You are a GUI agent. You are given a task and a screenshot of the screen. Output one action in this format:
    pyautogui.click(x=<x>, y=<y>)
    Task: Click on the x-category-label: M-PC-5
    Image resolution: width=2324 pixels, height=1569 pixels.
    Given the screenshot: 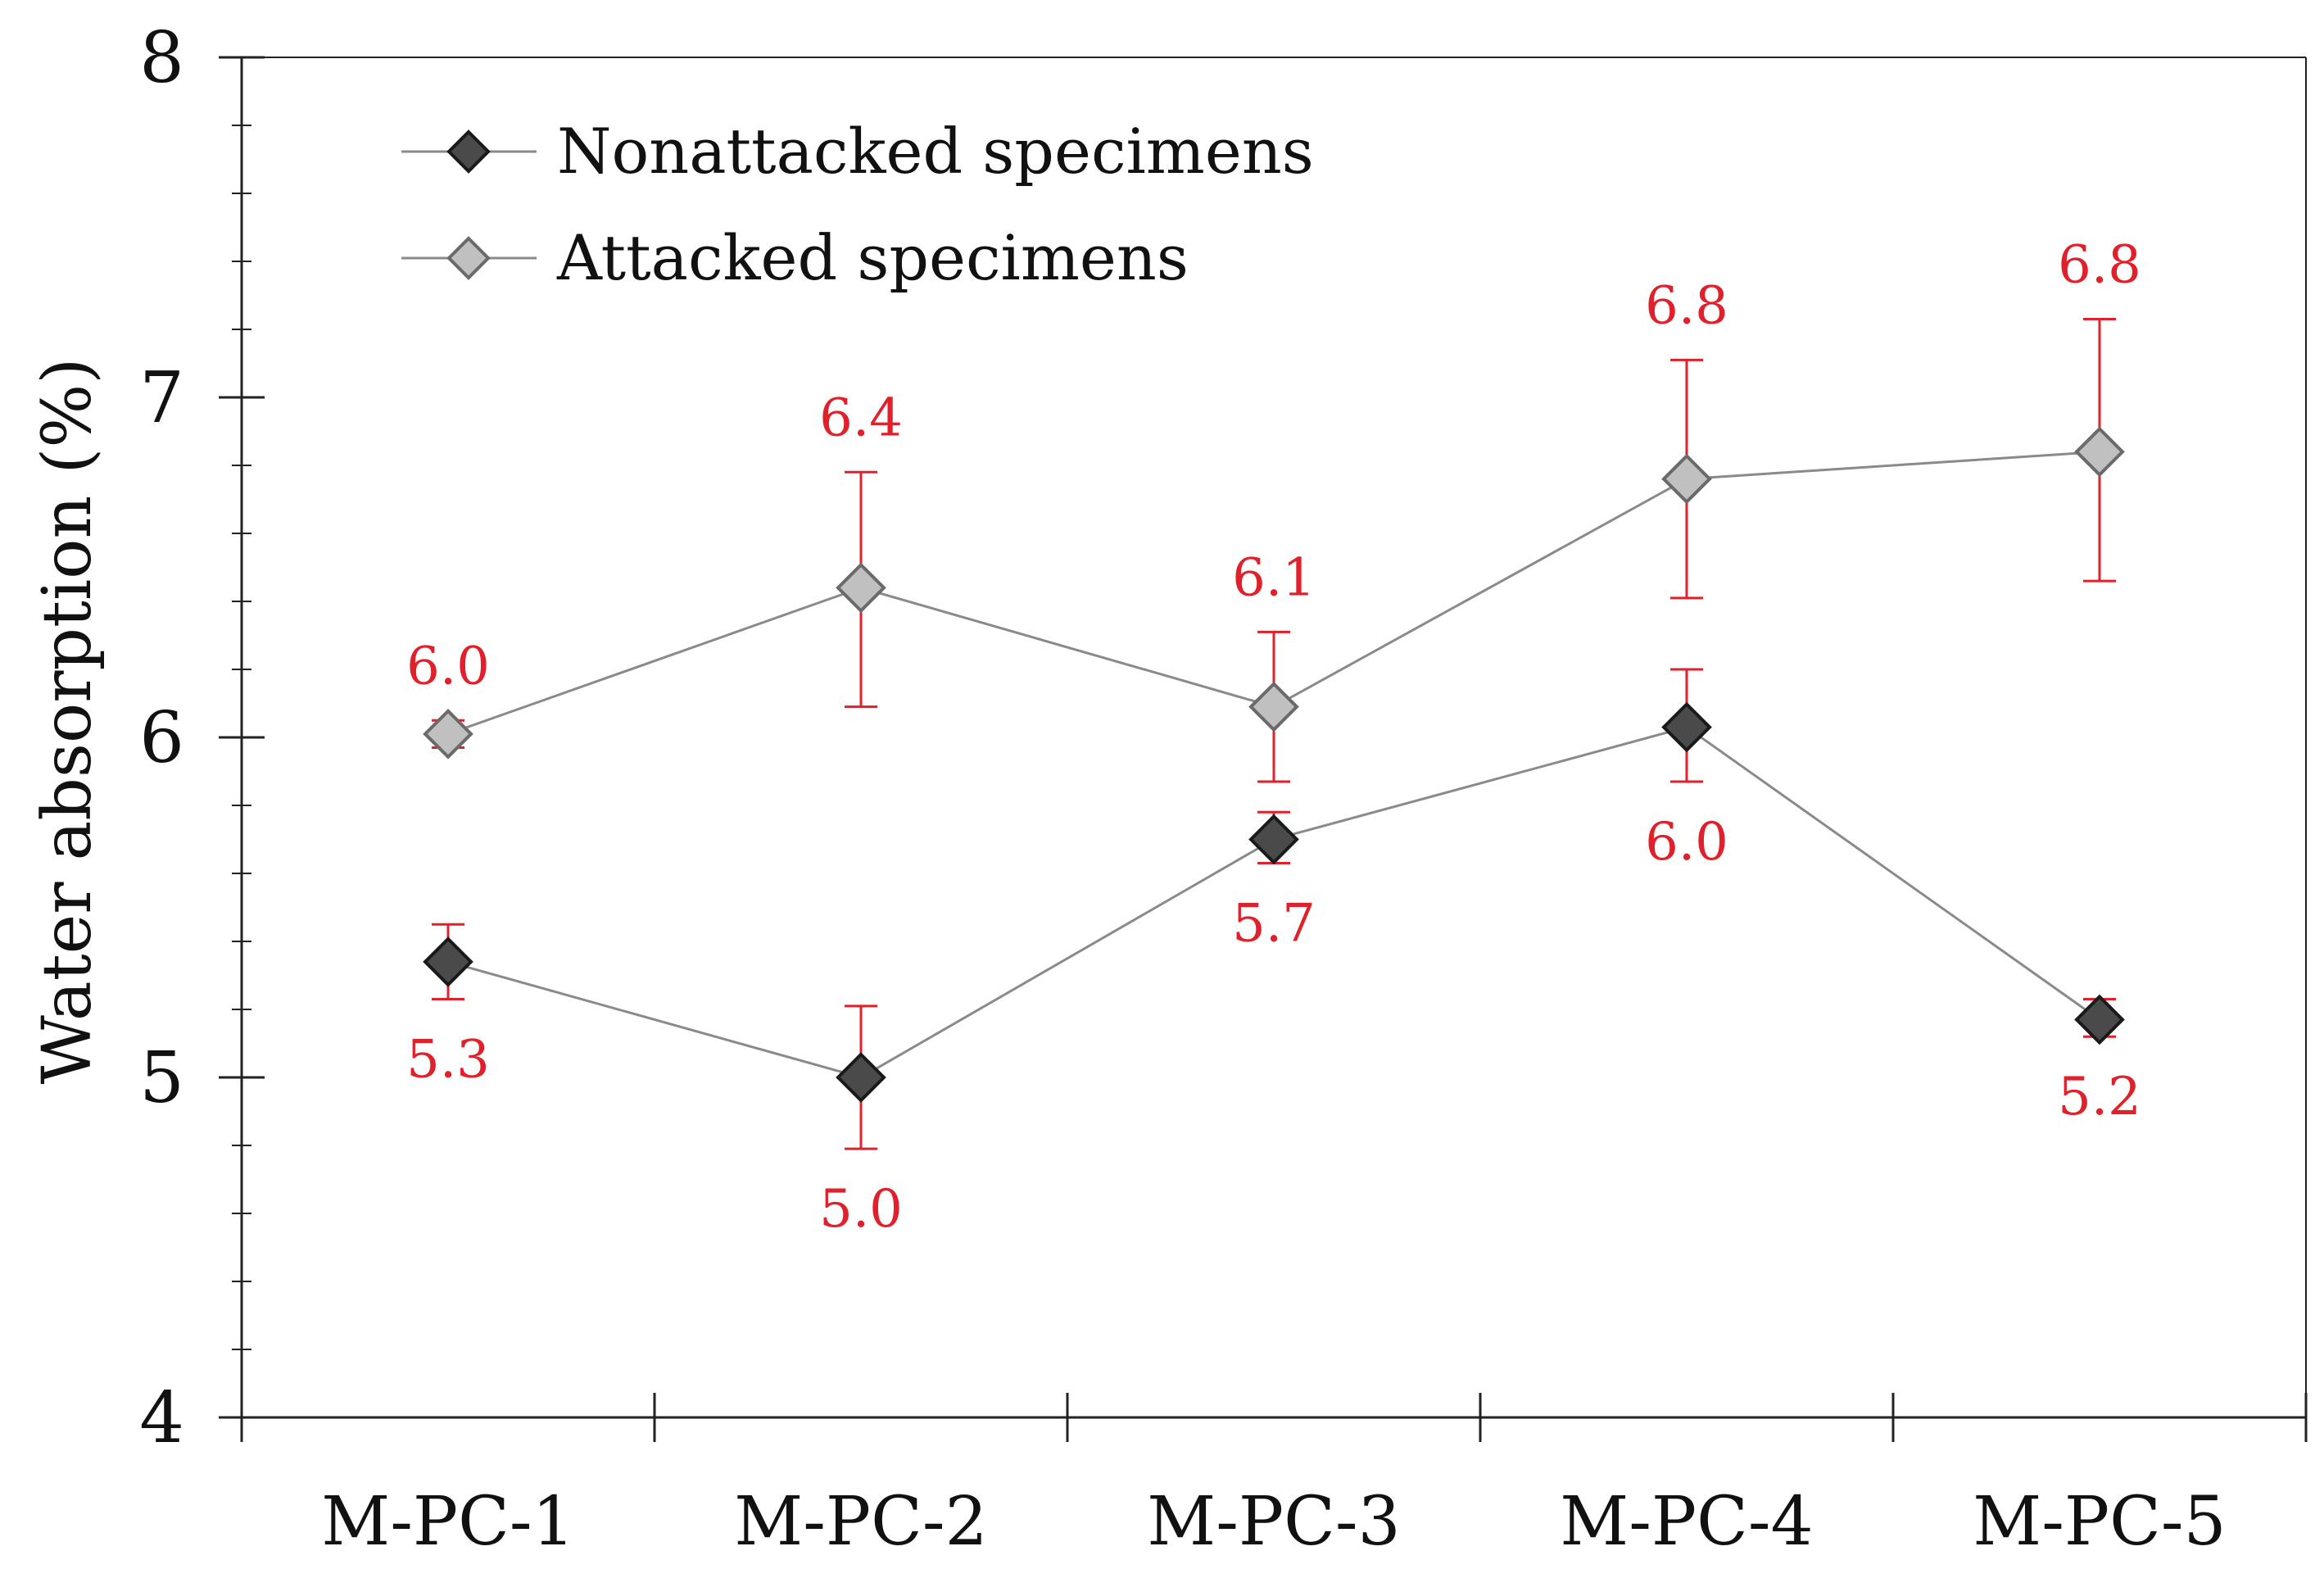 What is the action you would take?
    pyautogui.click(x=2099, y=1522)
    